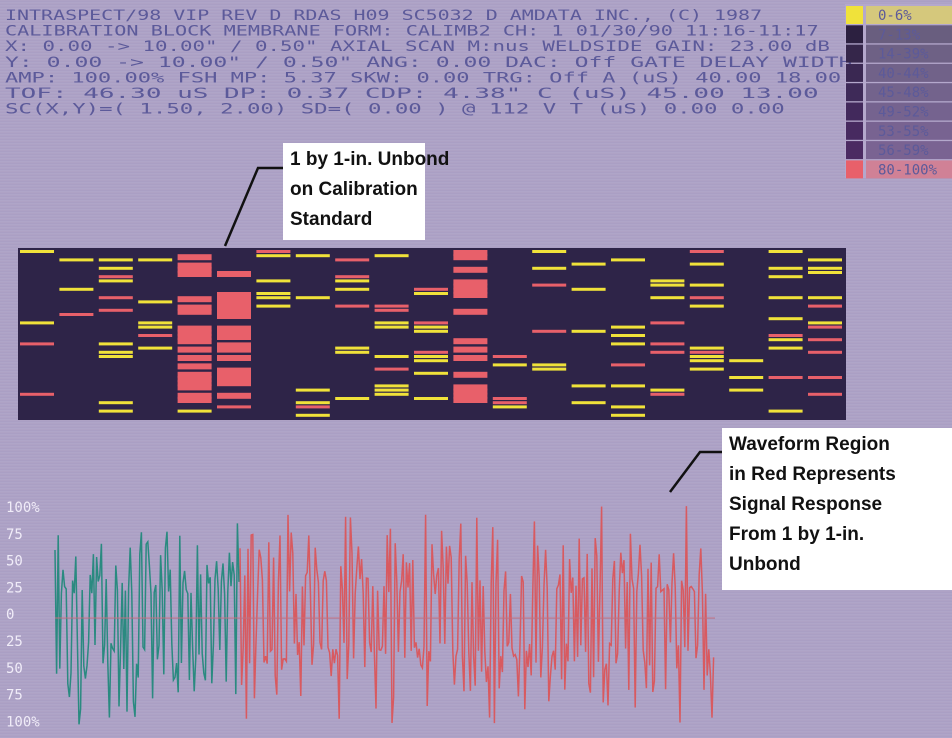  What do you see at coordinates (903, 113) in the screenshot?
I see `legend-label: 49-52%` at bounding box center [903, 113].